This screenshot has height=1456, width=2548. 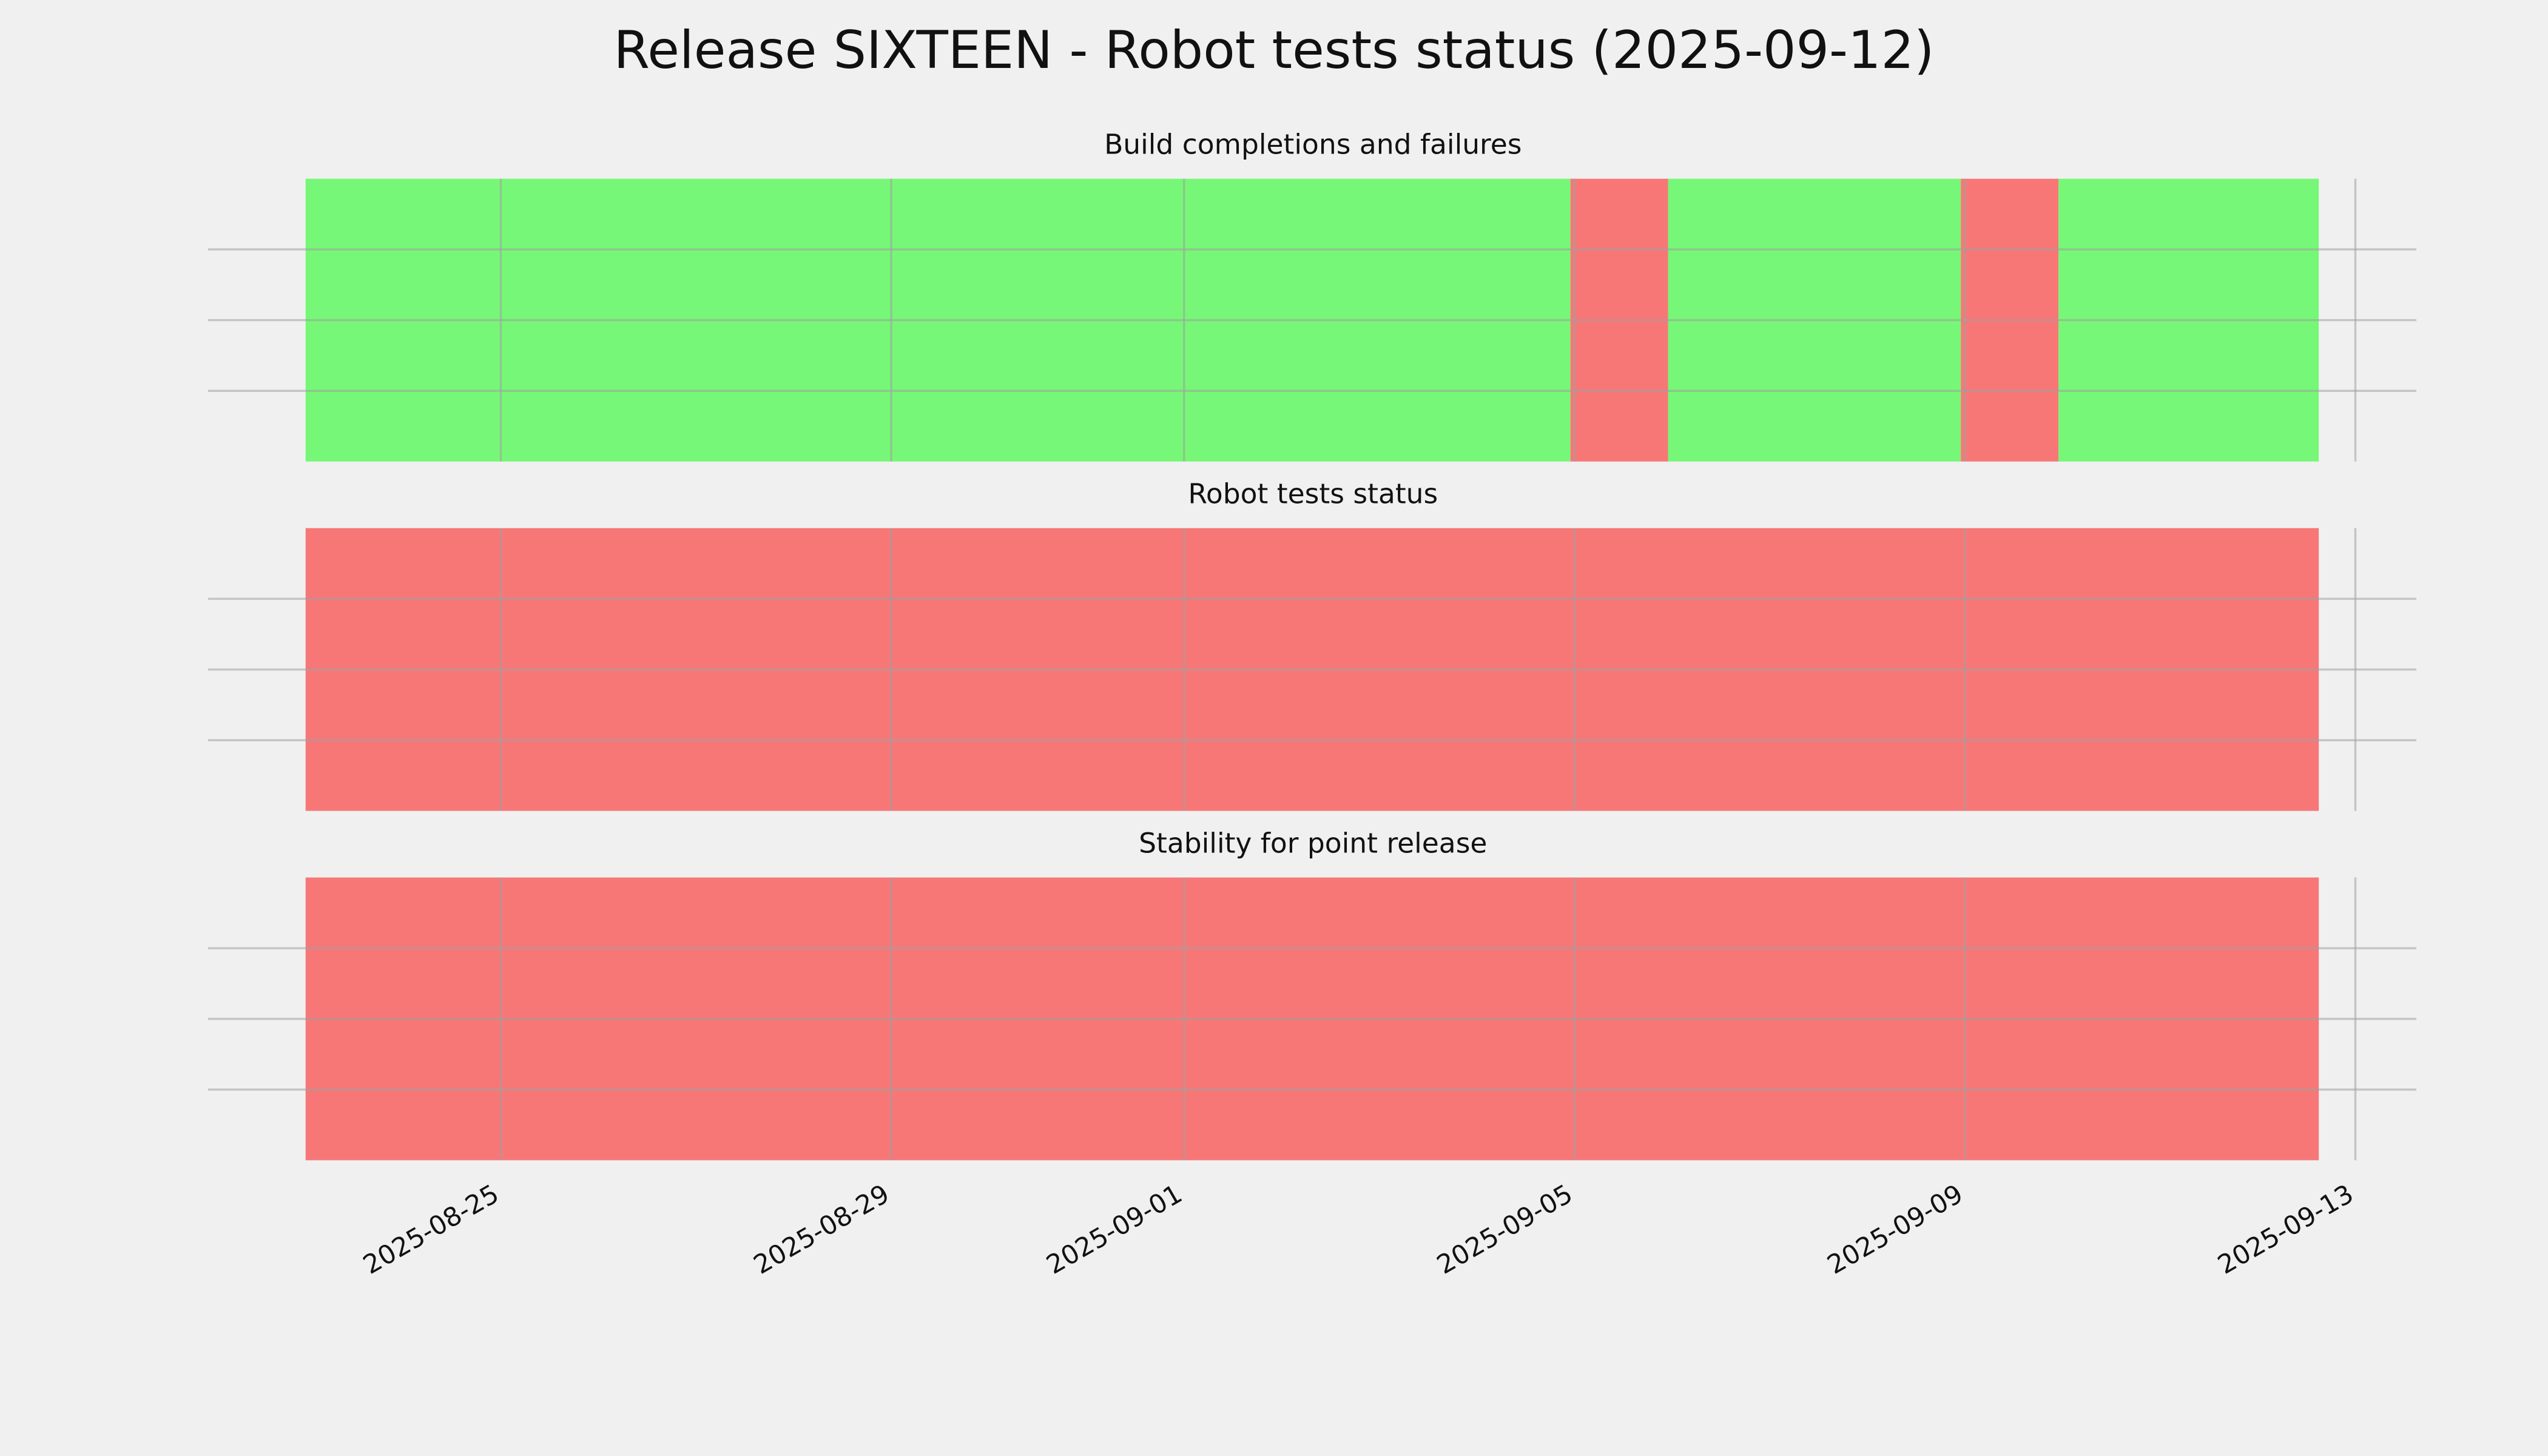 I want to click on subplot-title: Stability for point release, so click(x=1313, y=843).